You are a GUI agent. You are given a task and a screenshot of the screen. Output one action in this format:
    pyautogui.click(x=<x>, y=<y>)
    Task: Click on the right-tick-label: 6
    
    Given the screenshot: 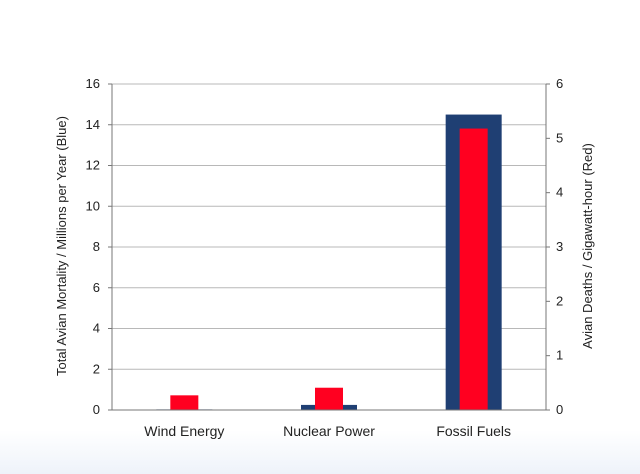 What is the action you would take?
    pyautogui.click(x=559, y=83)
    